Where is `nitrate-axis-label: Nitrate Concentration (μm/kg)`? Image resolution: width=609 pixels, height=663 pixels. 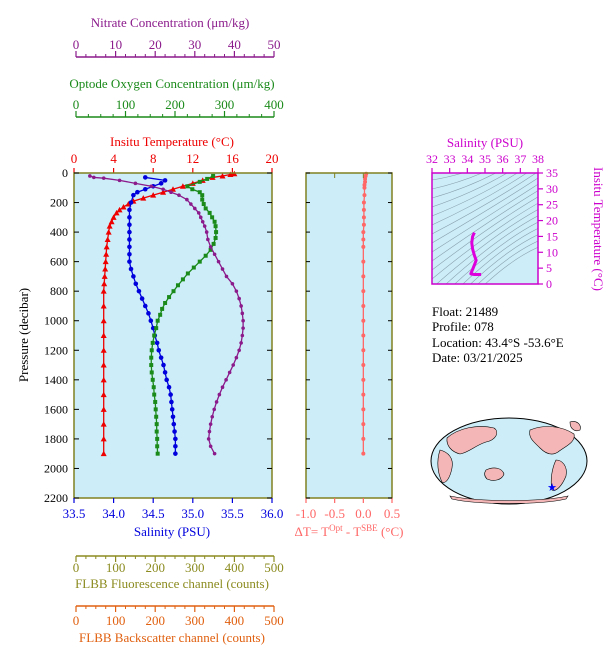 nitrate-axis-label: Nitrate Concentration (μm/kg) is located at coordinates (170, 22).